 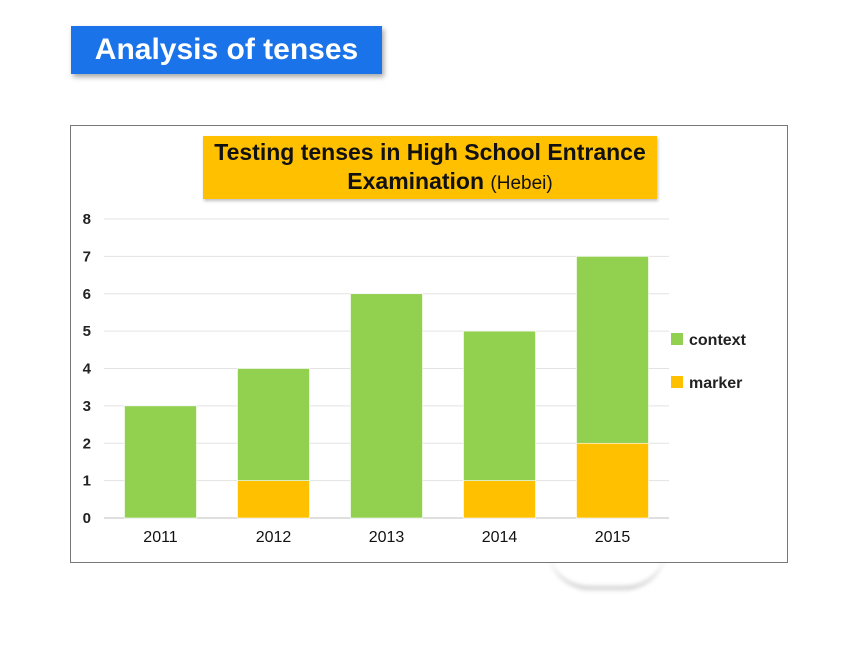 I want to click on legend-swatch-marker, so click(x=677, y=382).